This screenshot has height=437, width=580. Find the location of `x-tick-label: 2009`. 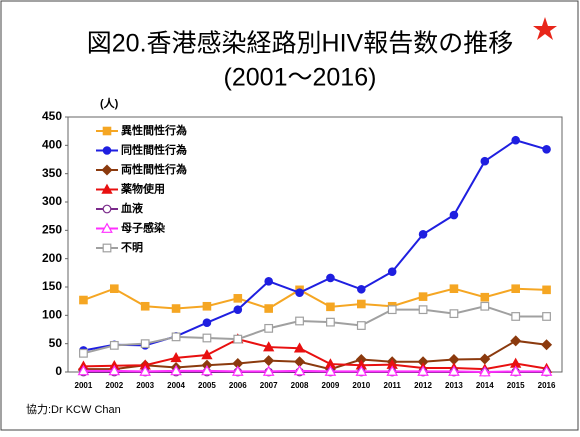

x-tick-label: 2009 is located at coordinates (331, 385).